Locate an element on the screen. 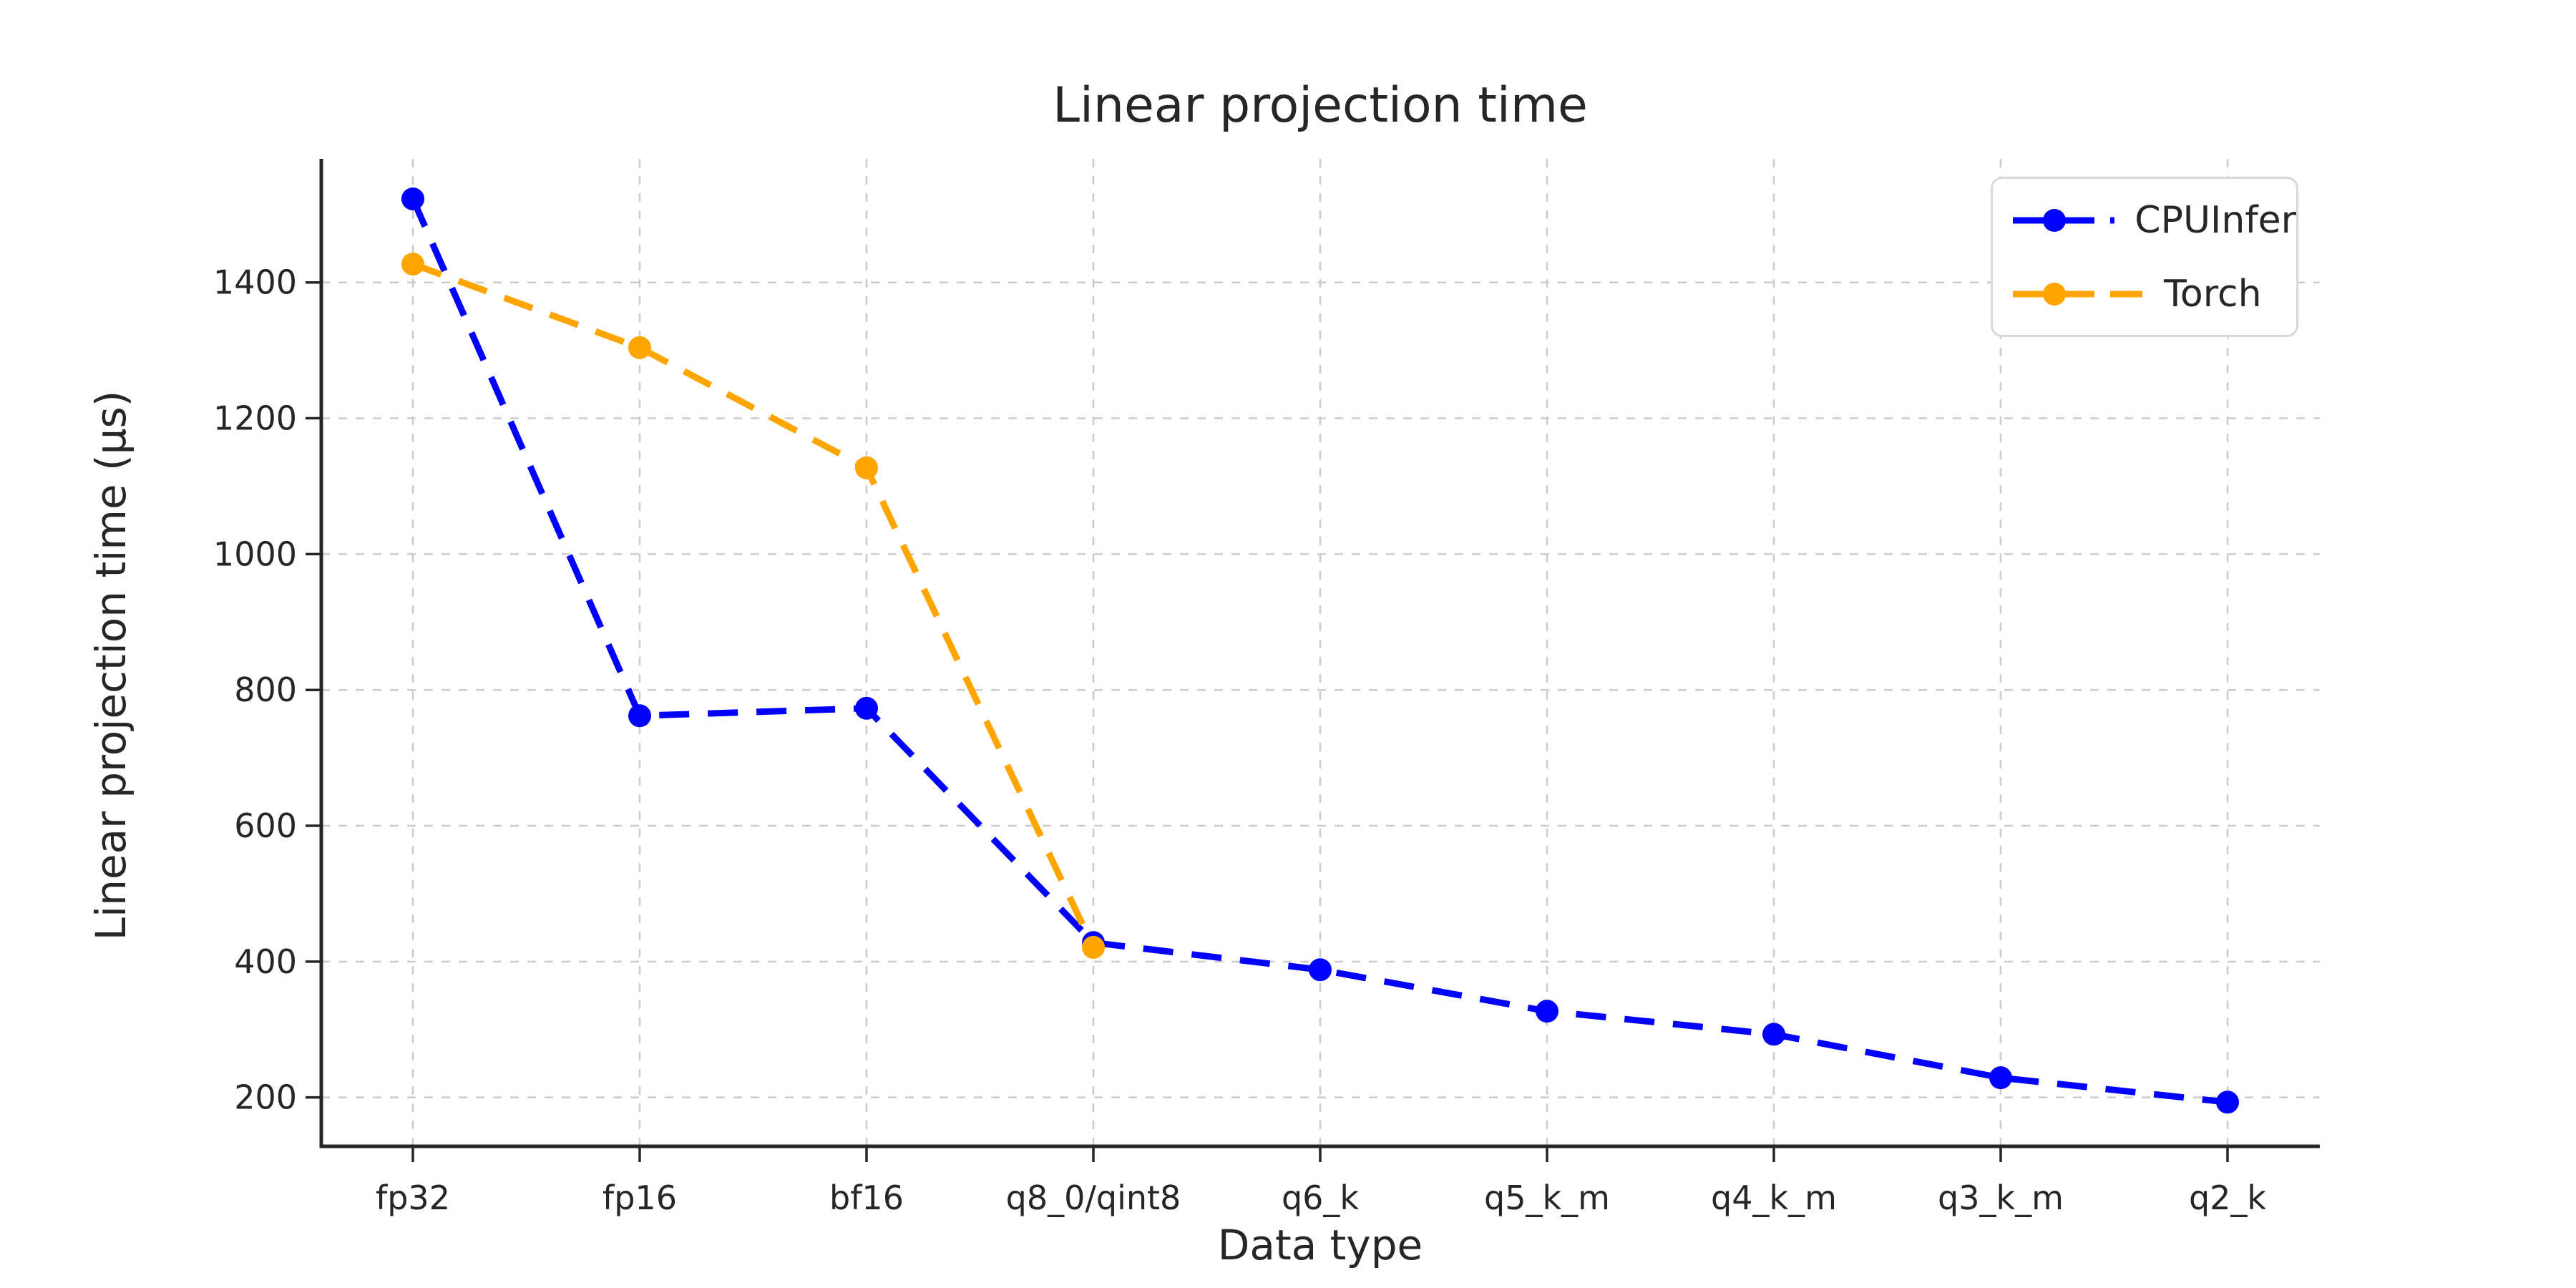  data-point-torch-fp32 is located at coordinates (412, 264).